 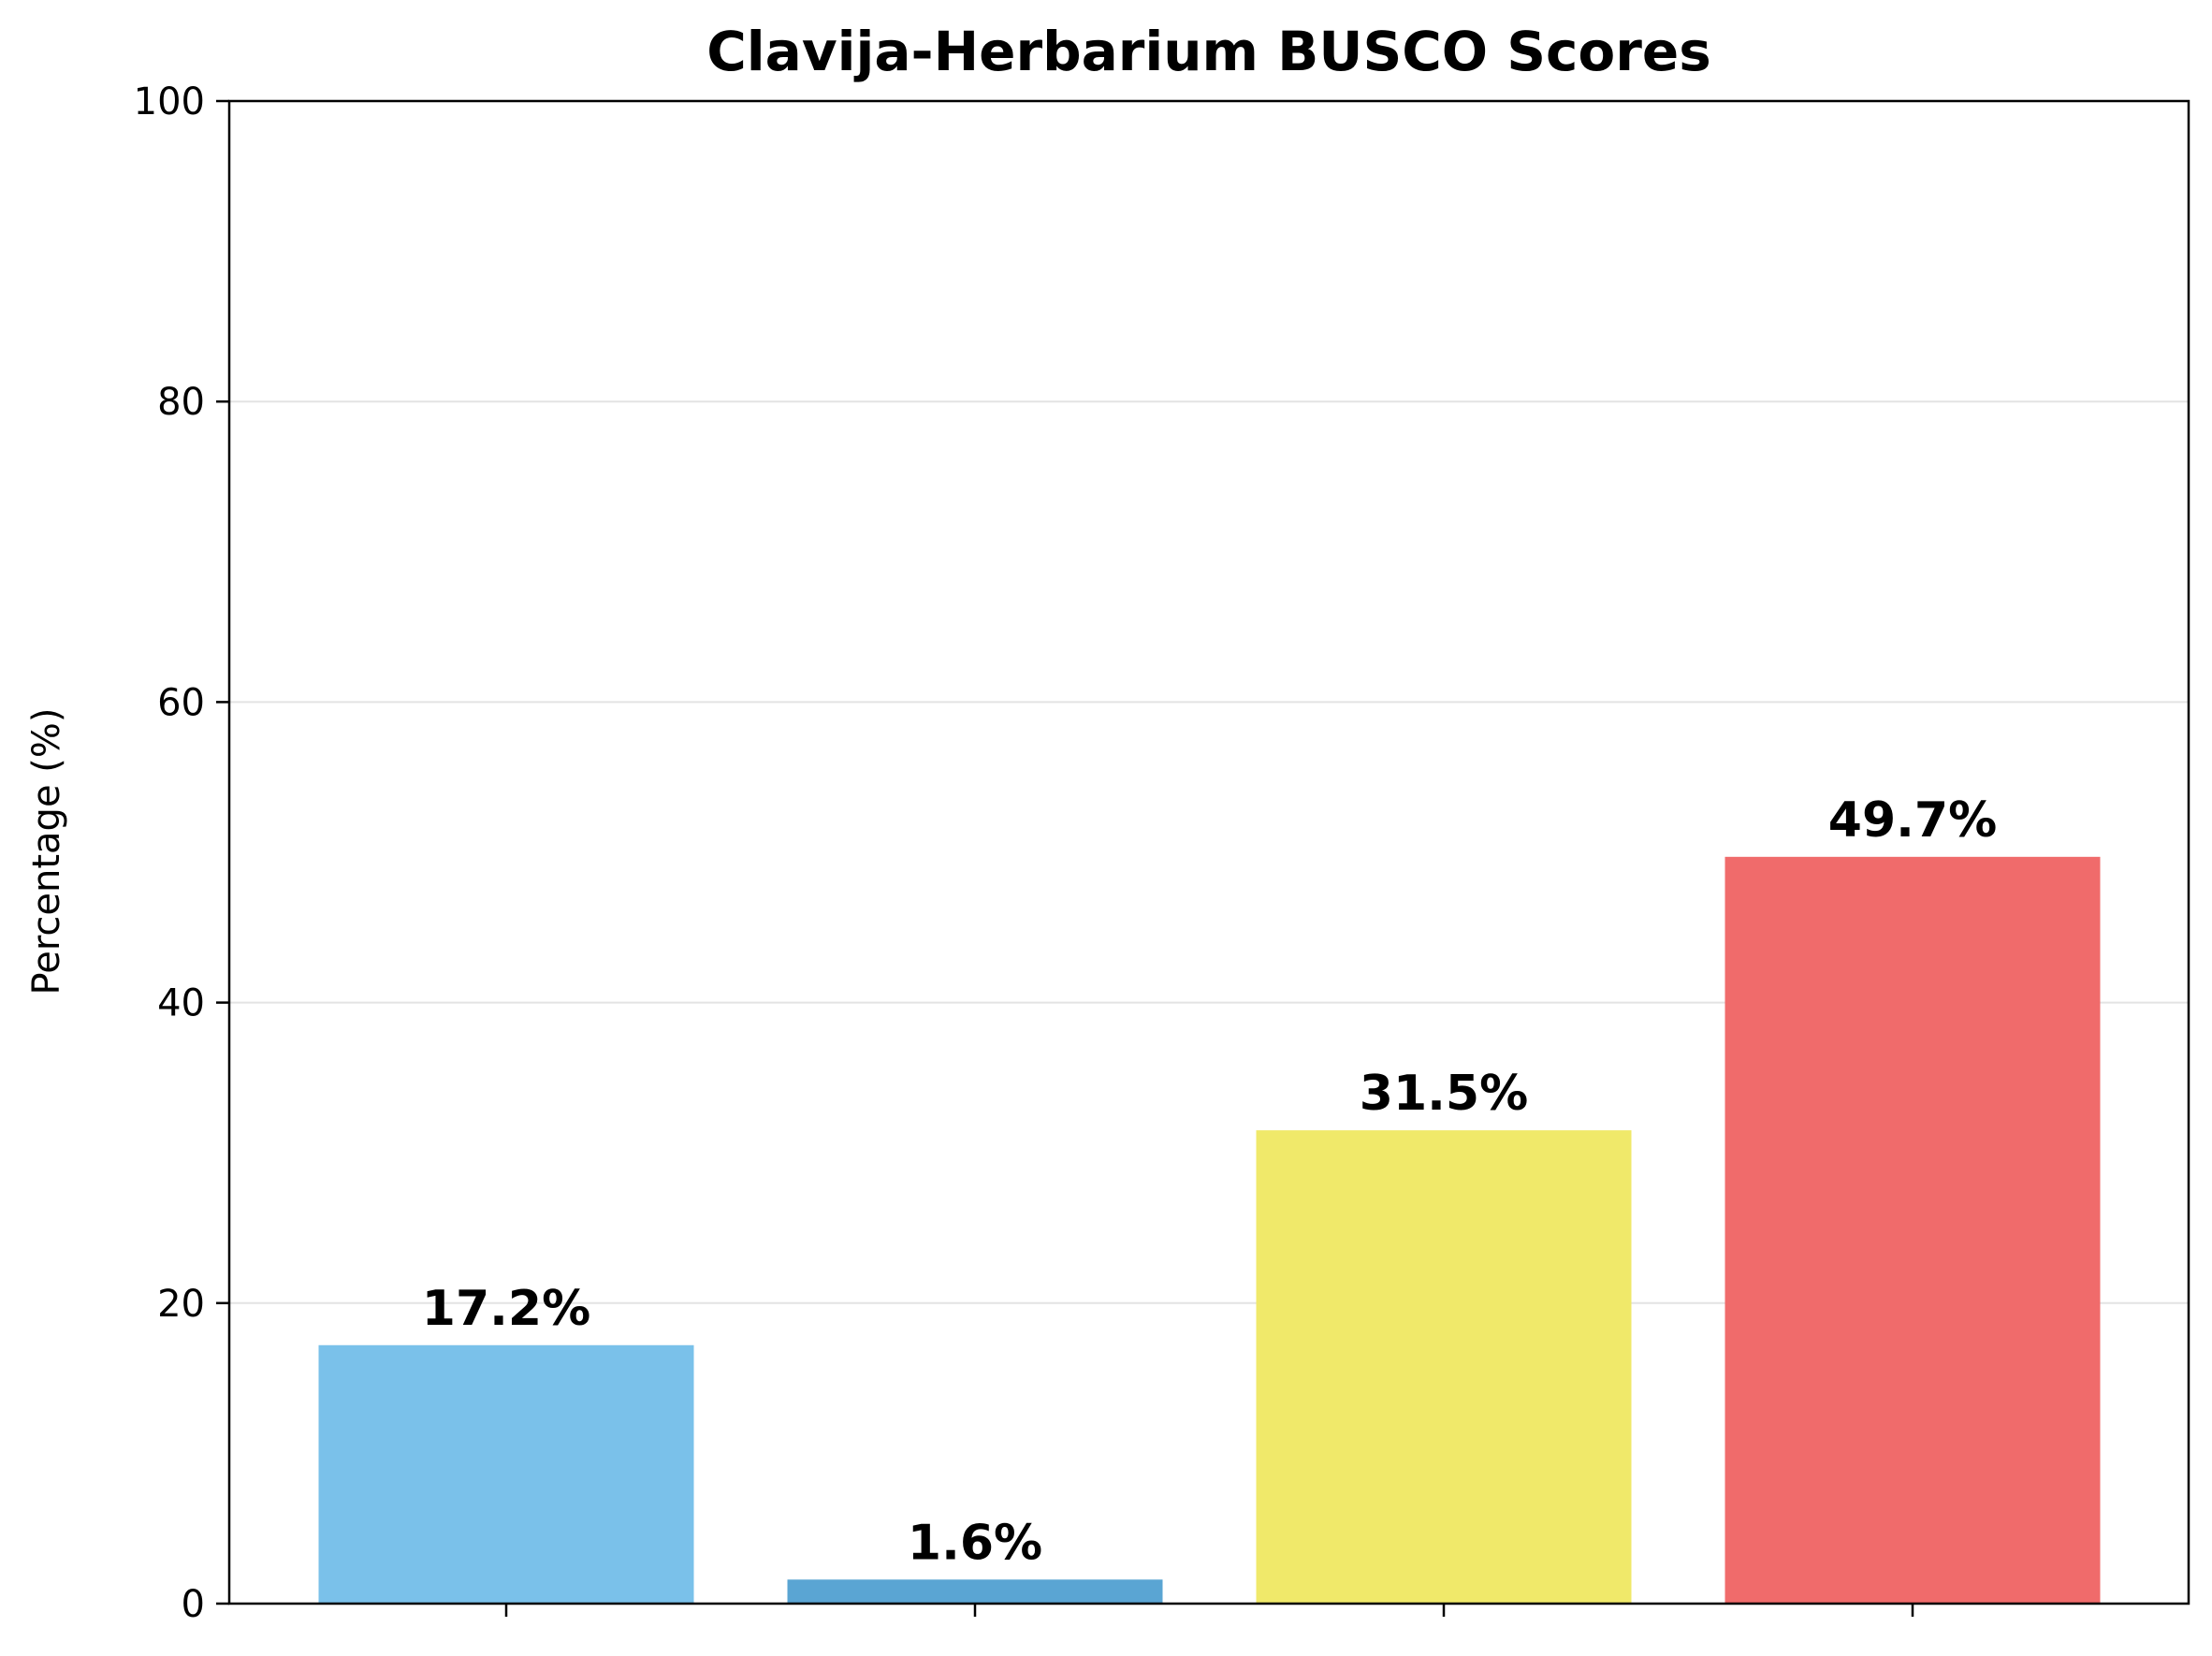 What do you see at coordinates (1913, 821) in the screenshot?
I see `bar-value-label: 49.7%` at bounding box center [1913, 821].